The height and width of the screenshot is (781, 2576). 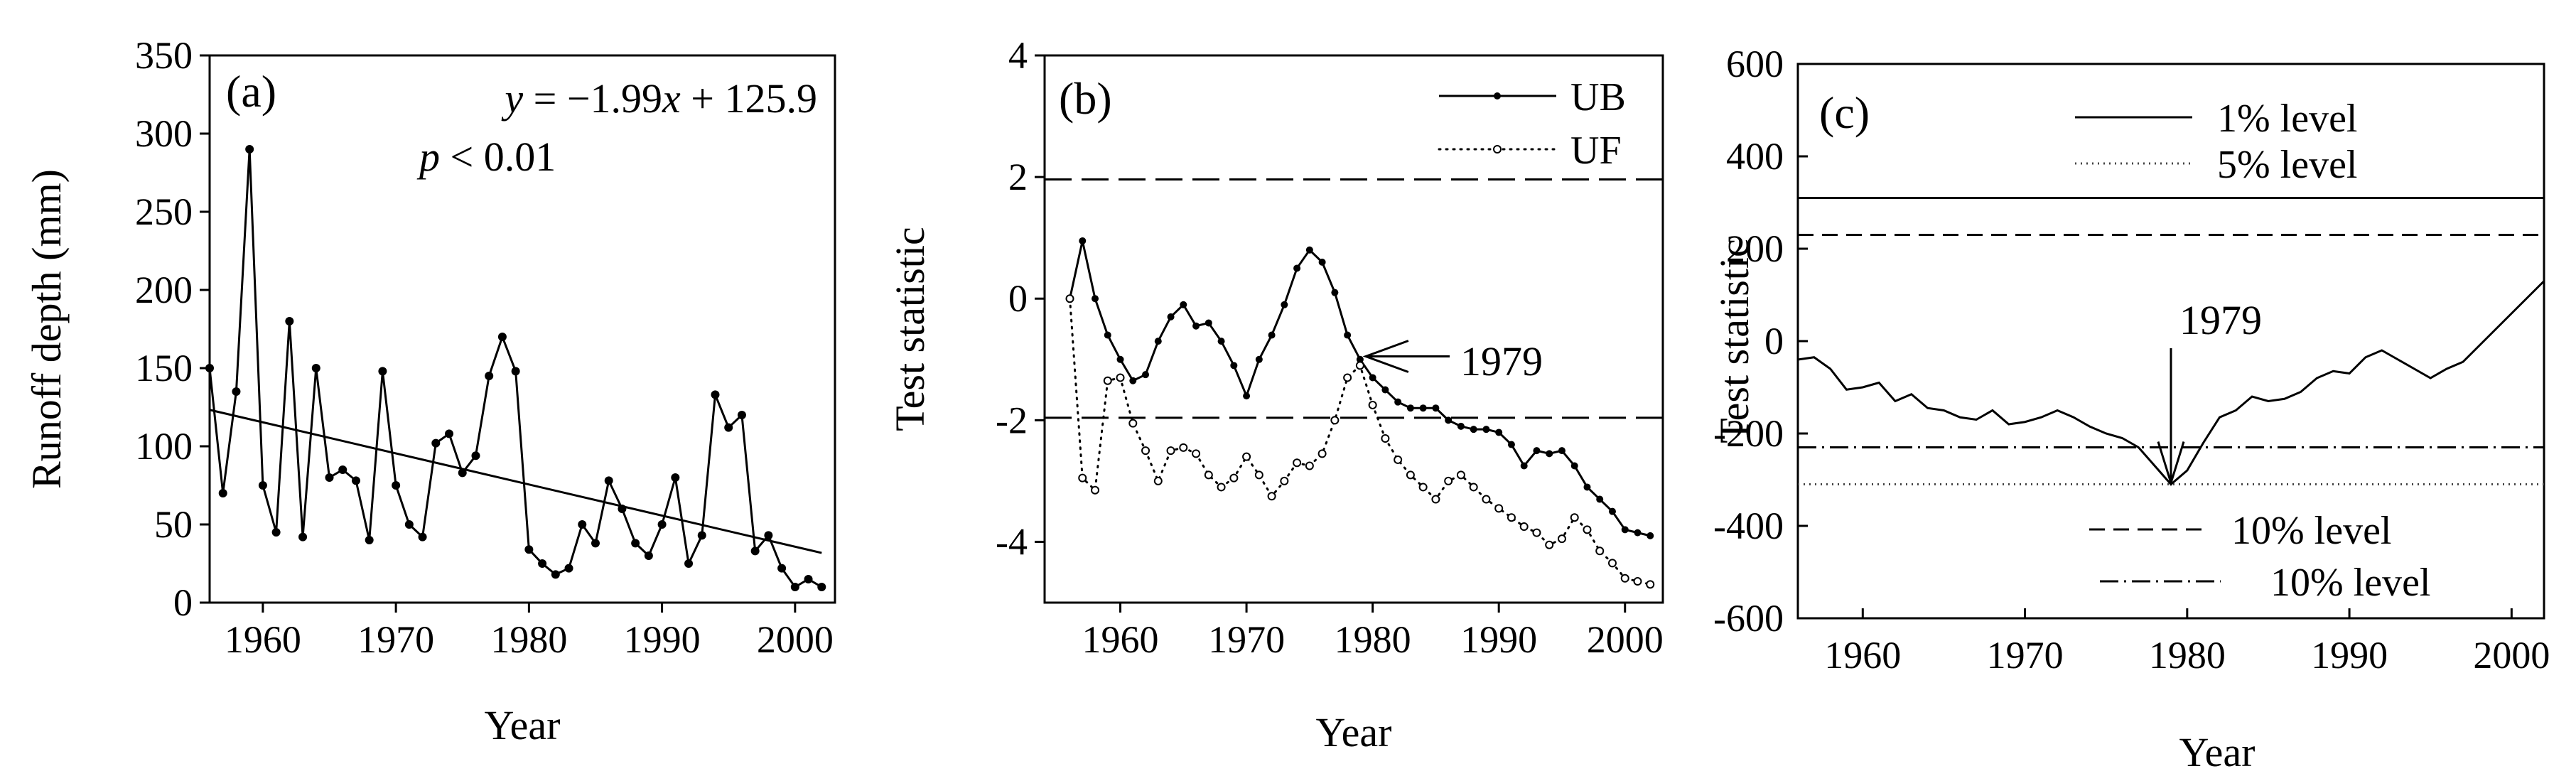 I want to click on panel-b-annotation-1979: 1979, so click(x=1501, y=361).